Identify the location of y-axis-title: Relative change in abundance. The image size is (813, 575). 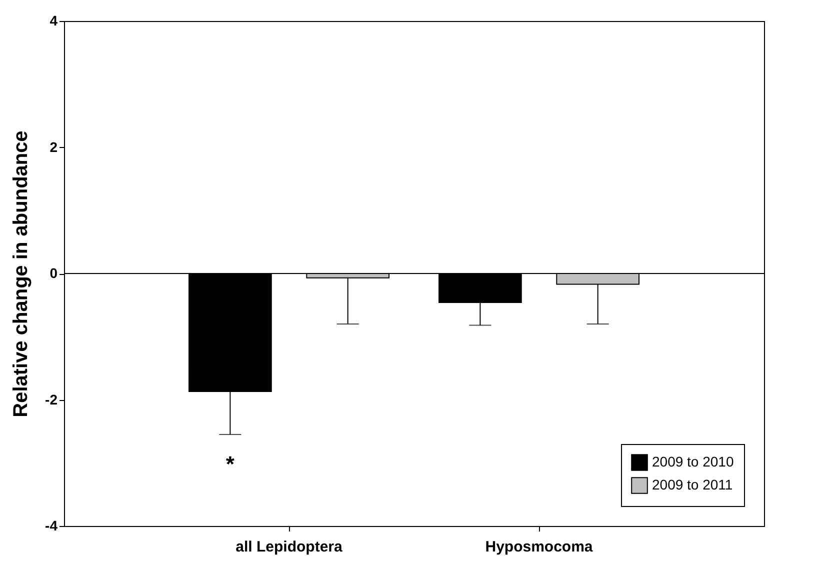
(21, 274).